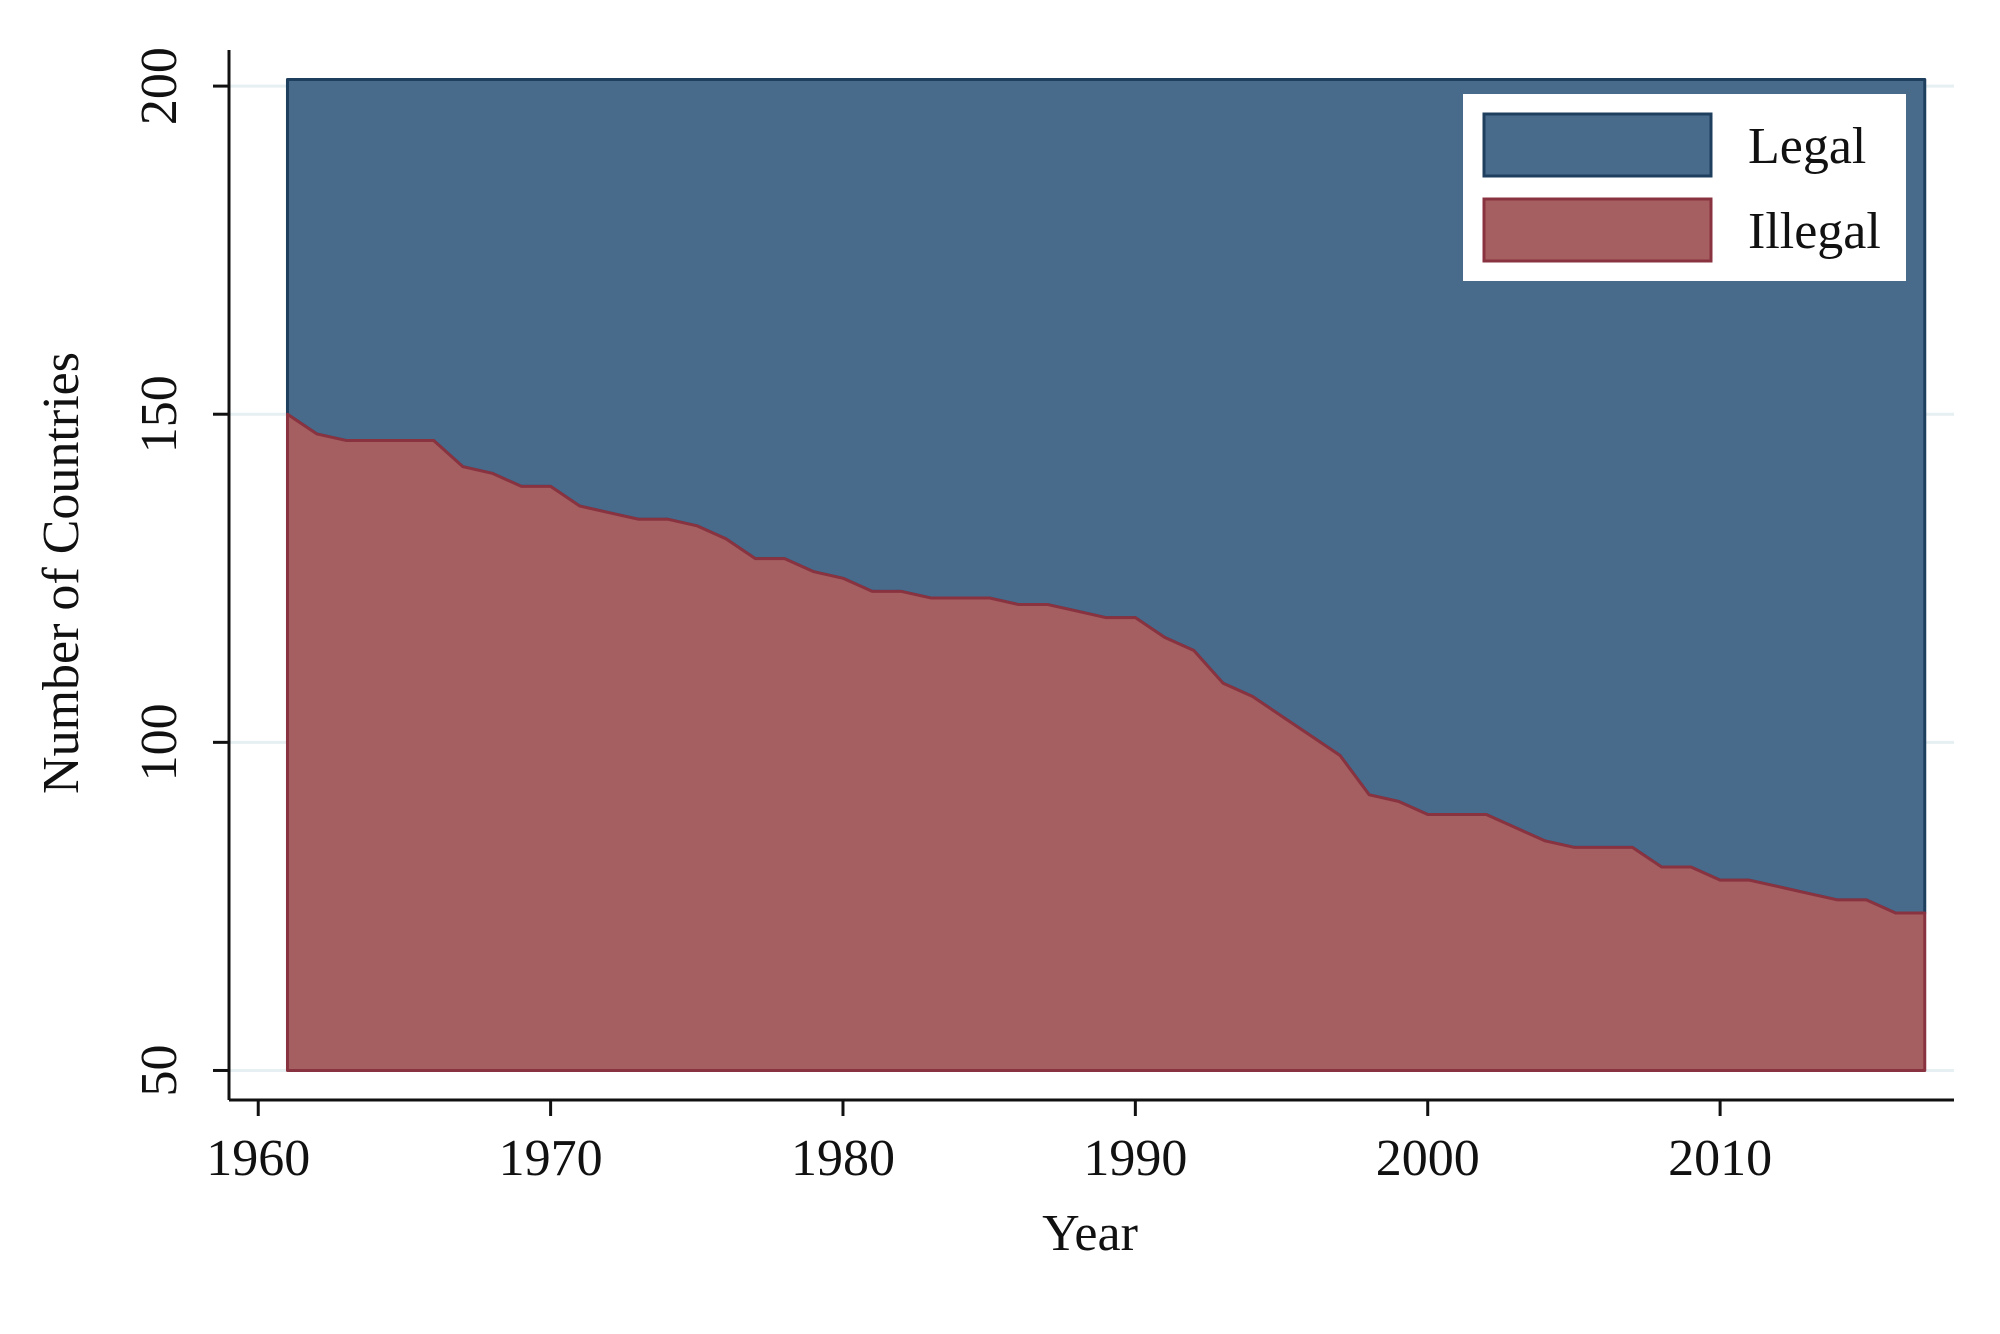 This screenshot has height=1334, width=2000. What do you see at coordinates (159, 742) in the screenshot?
I see `y-tick-label: 100` at bounding box center [159, 742].